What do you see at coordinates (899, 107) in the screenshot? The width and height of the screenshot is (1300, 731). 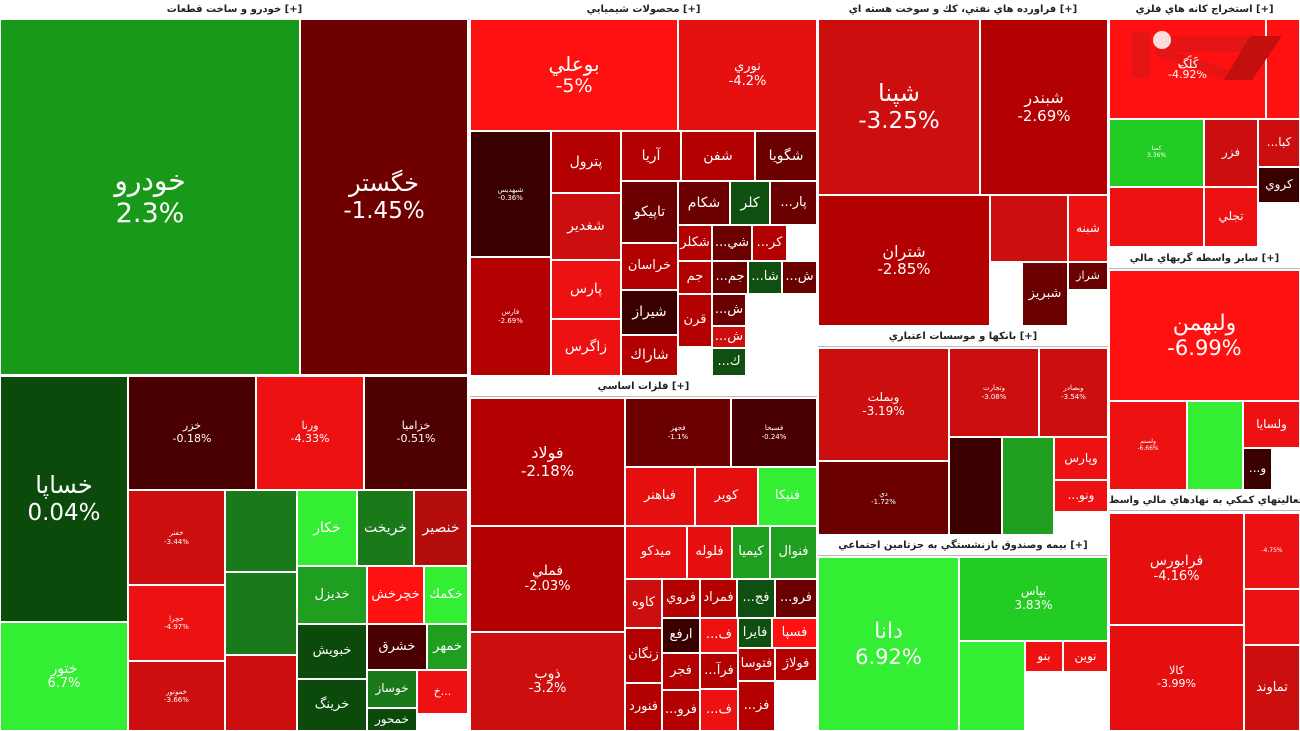 I see `treemap-cell-شپنا: شپنا -3.25%` at bounding box center [899, 107].